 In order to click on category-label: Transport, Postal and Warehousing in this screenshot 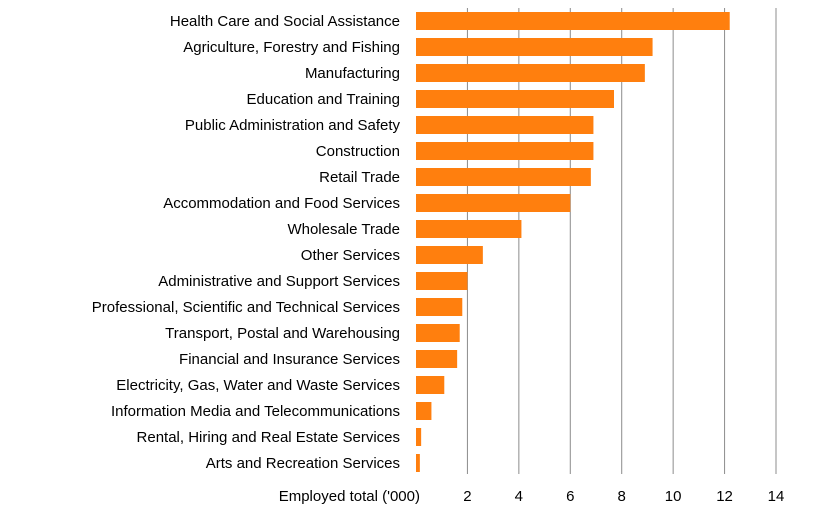, I will do `click(282, 333)`.